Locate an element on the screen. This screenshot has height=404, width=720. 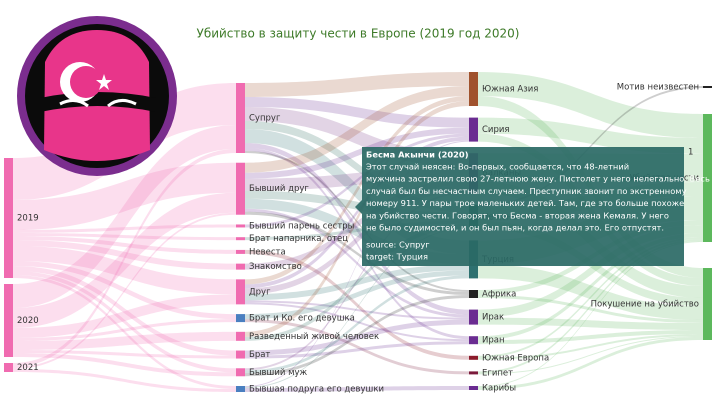
node-label: Сирия is located at coordinates (496, 130).